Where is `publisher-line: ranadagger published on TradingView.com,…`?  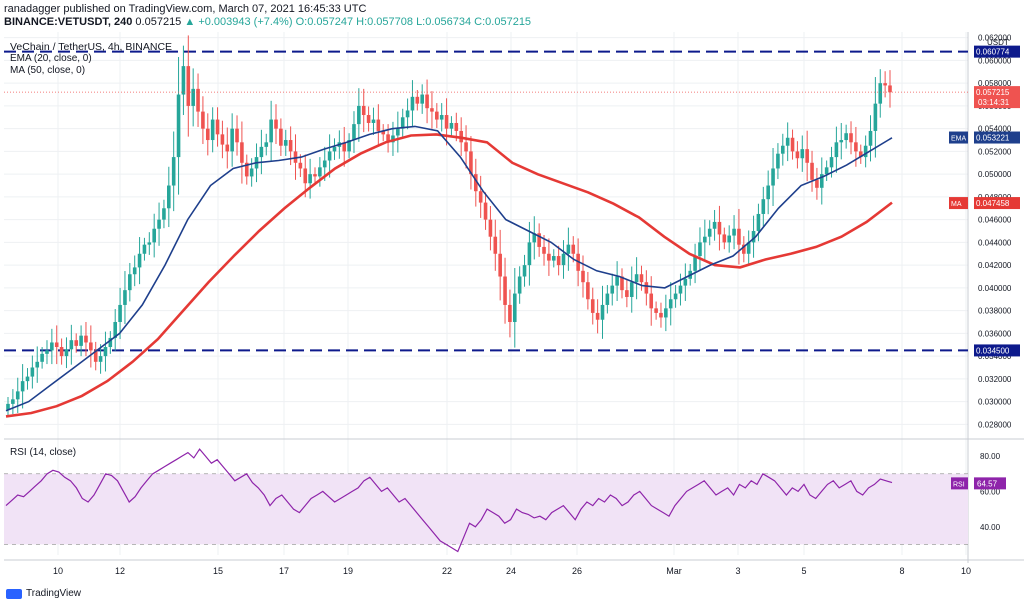
publisher-line: ranadagger published on TradingView.com,… is located at coordinates (185, 9).